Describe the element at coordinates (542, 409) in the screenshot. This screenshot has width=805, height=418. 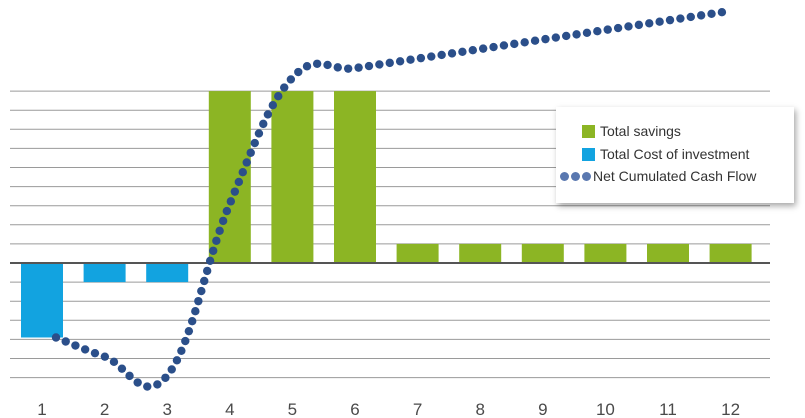
I see `x-tick-label: 9` at that location.